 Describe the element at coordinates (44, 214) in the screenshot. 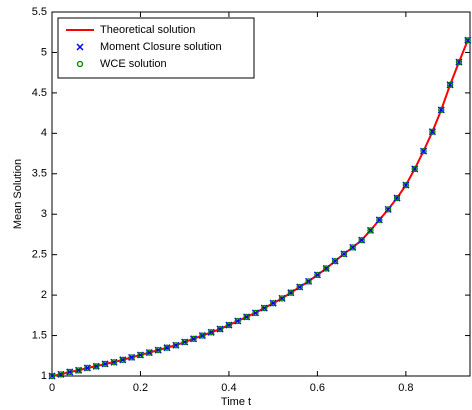

I see `y-tick-label: 3` at that location.